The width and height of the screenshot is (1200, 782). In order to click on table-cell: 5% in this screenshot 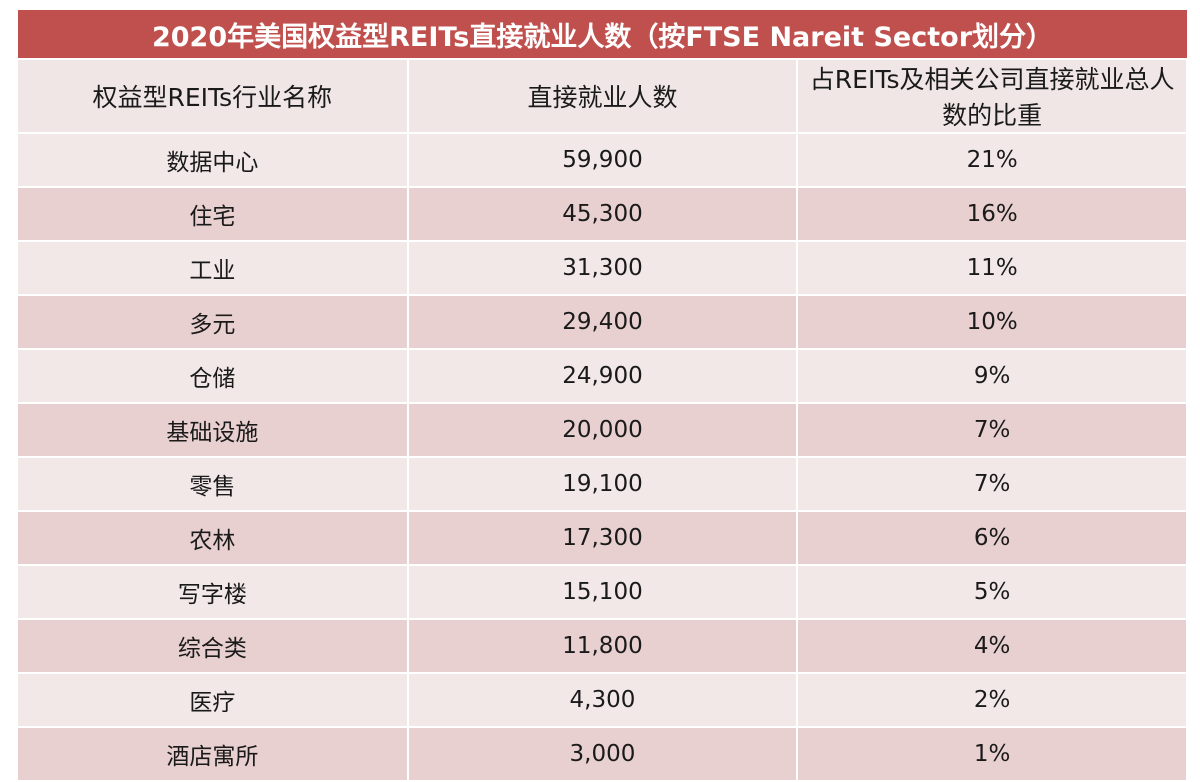, I will do `click(992, 592)`.